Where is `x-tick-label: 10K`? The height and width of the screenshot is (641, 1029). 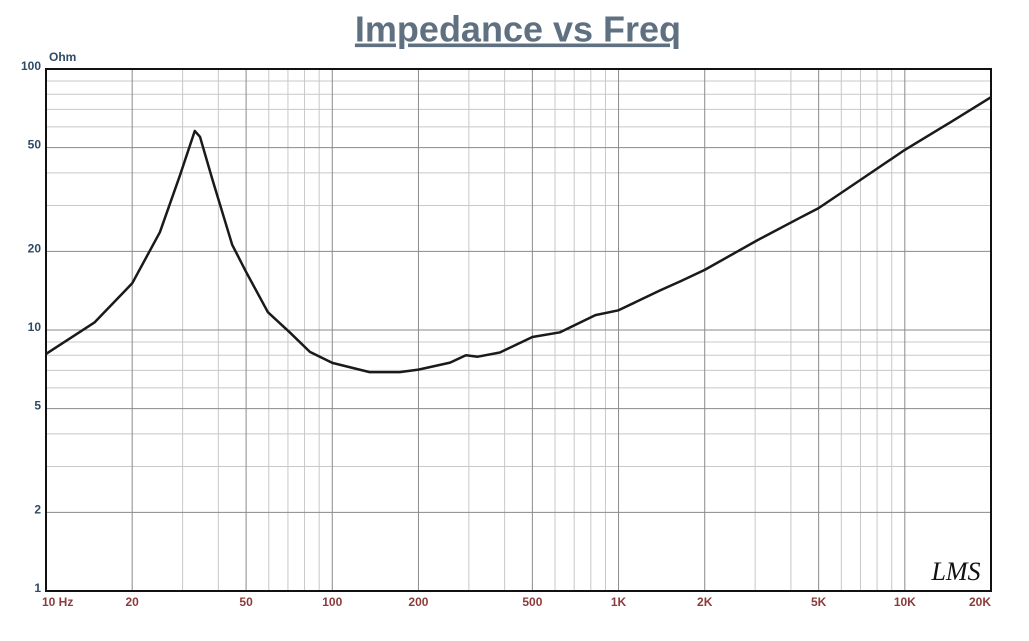 x-tick-label: 10K is located at coordinates (905, 602).